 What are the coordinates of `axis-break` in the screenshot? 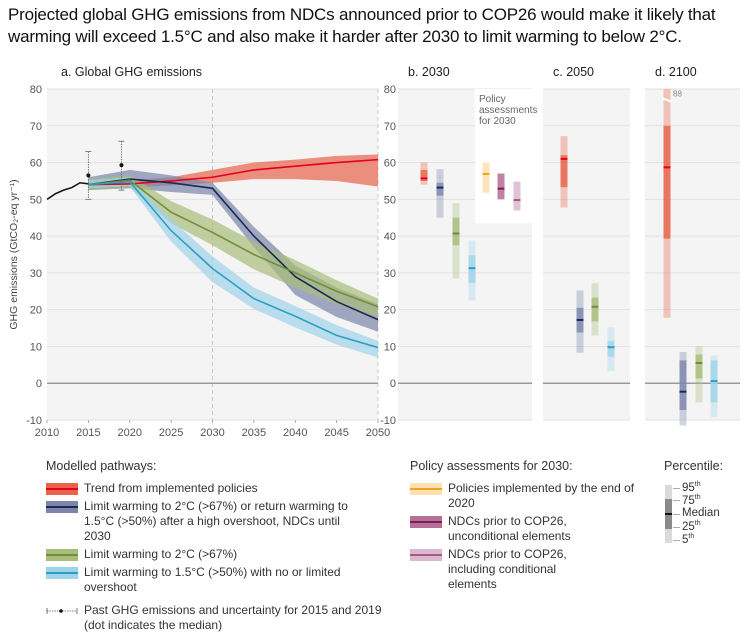 It's located at (667, 100).